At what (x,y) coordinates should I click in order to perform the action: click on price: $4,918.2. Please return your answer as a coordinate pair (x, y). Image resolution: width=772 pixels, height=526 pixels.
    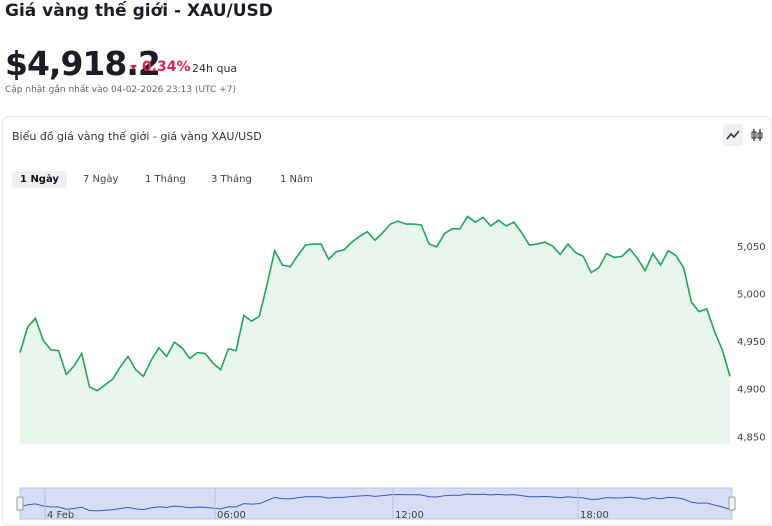
    Looking at the image, I should click on (83, 63).